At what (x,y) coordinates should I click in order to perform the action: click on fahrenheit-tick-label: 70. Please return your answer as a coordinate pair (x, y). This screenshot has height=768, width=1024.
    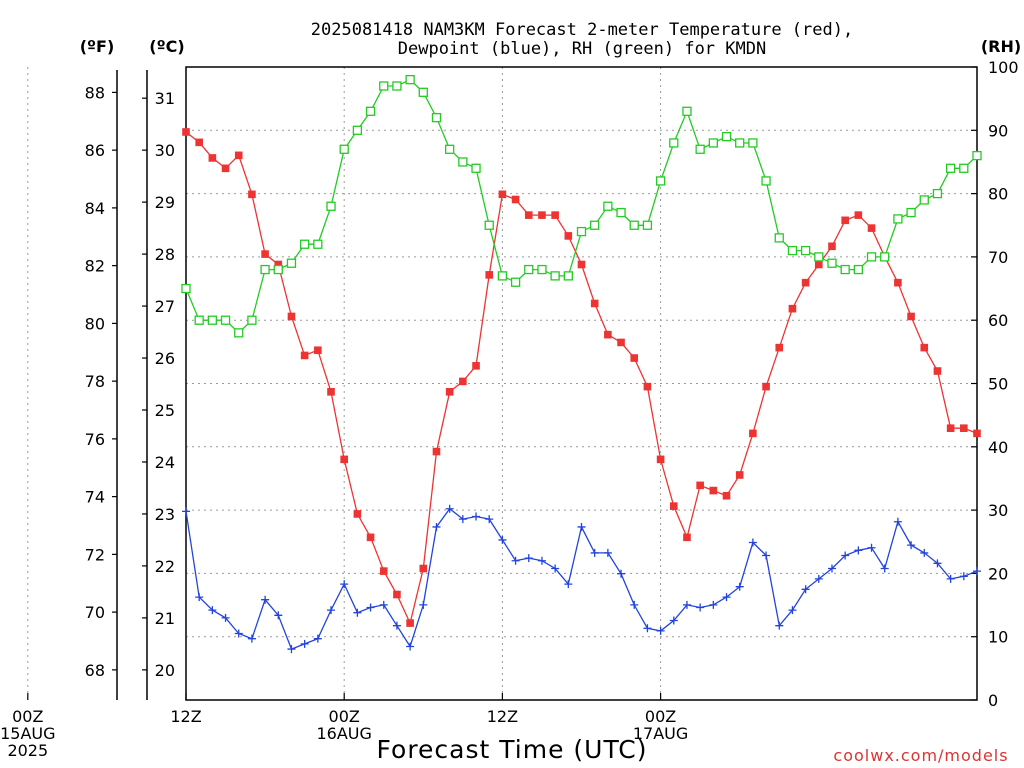
    Looking at the image, I should click on (95, 612).